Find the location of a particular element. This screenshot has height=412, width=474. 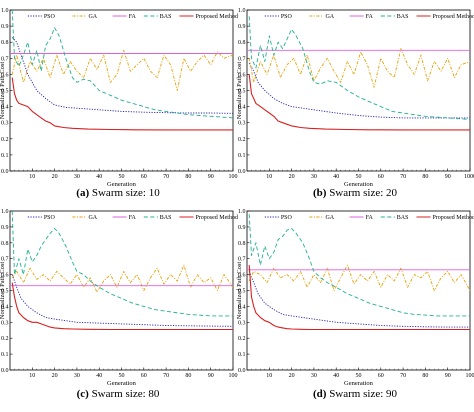

y-tick-label: 0.0 is located at coordinates (5, 371).